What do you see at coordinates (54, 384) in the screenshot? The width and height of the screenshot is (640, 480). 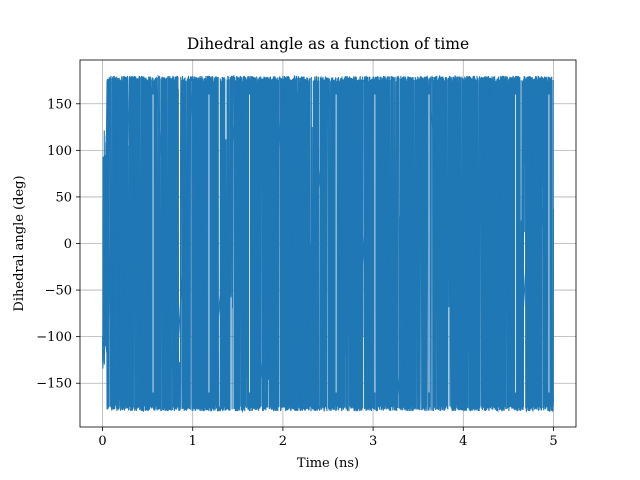 I see `y-tick-label: −150` at bounding box center [54, 384].